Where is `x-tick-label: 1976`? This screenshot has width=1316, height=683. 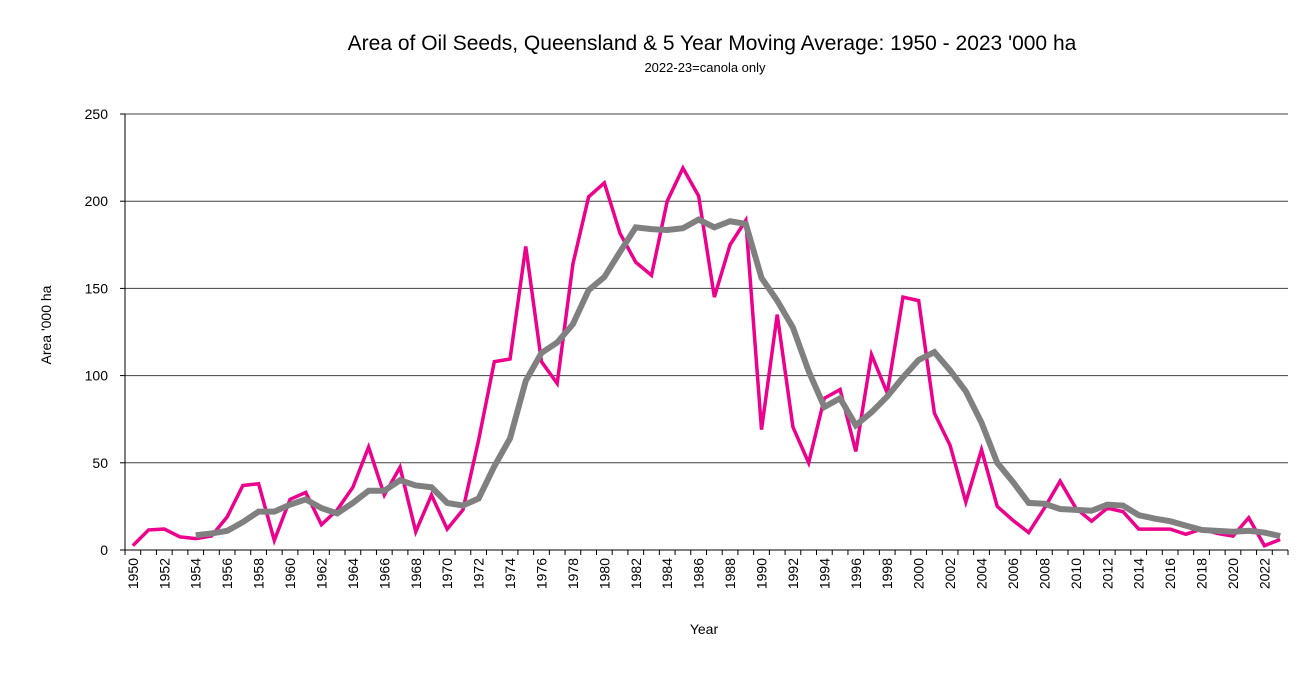 x-tick-label: 1976 is located at coordinates (541, 573).